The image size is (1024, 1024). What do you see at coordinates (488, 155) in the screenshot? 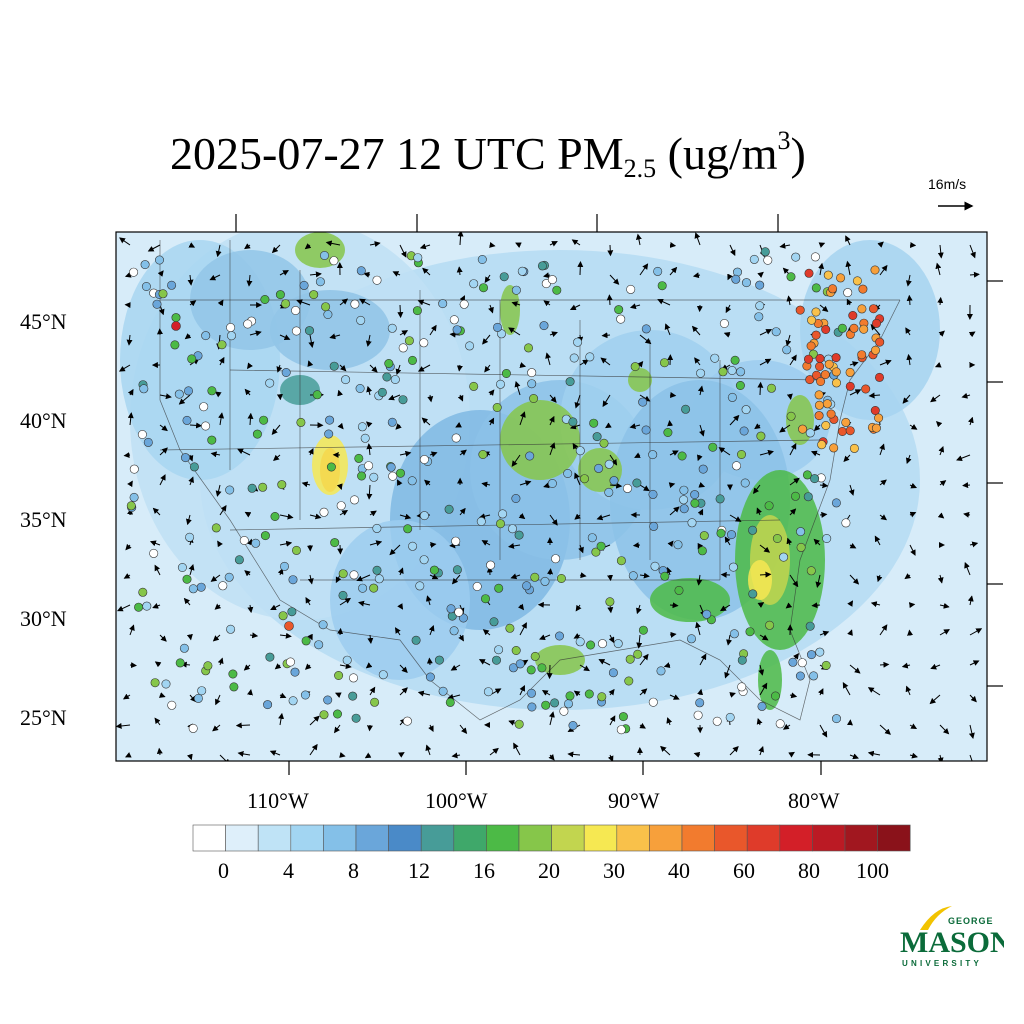
I see `map-title: 2025-07-27 12 UTC PM2.5 (ug/m3)` at bounding box center [488, 155].